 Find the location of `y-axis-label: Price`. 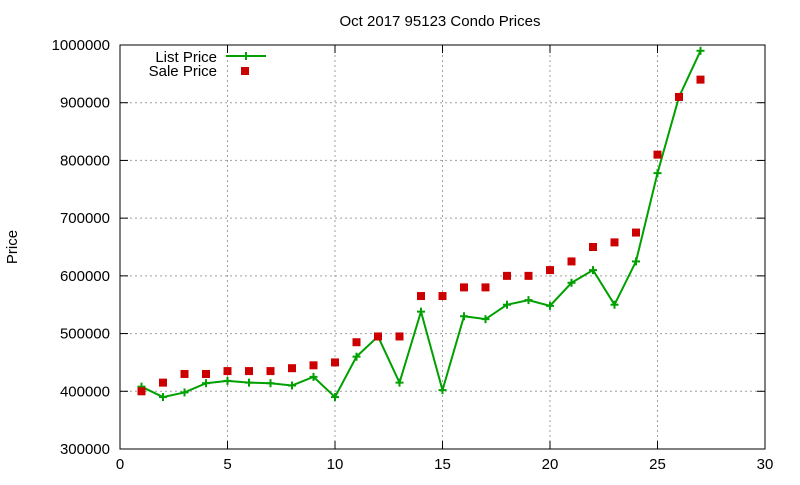

y-axis-label: Price is located at coordinates (12, 247).